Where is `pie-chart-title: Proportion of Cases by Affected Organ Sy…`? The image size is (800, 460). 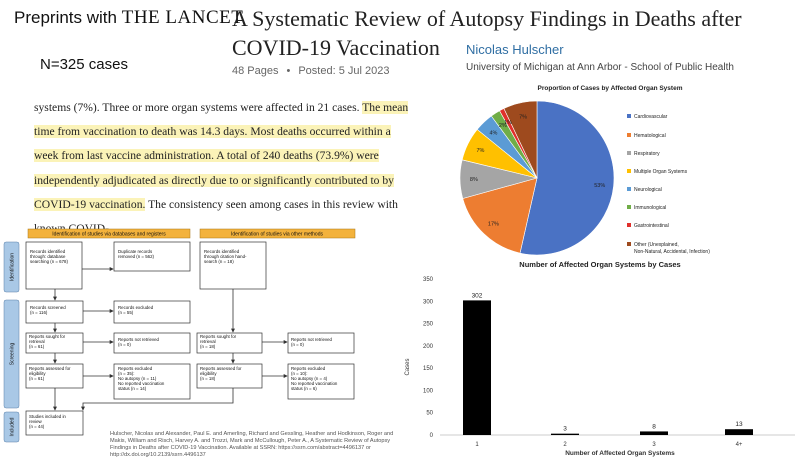
pie-chart-title: Proportion of Cases by Affected Organ Sy… is located at coordinates (610, 88).